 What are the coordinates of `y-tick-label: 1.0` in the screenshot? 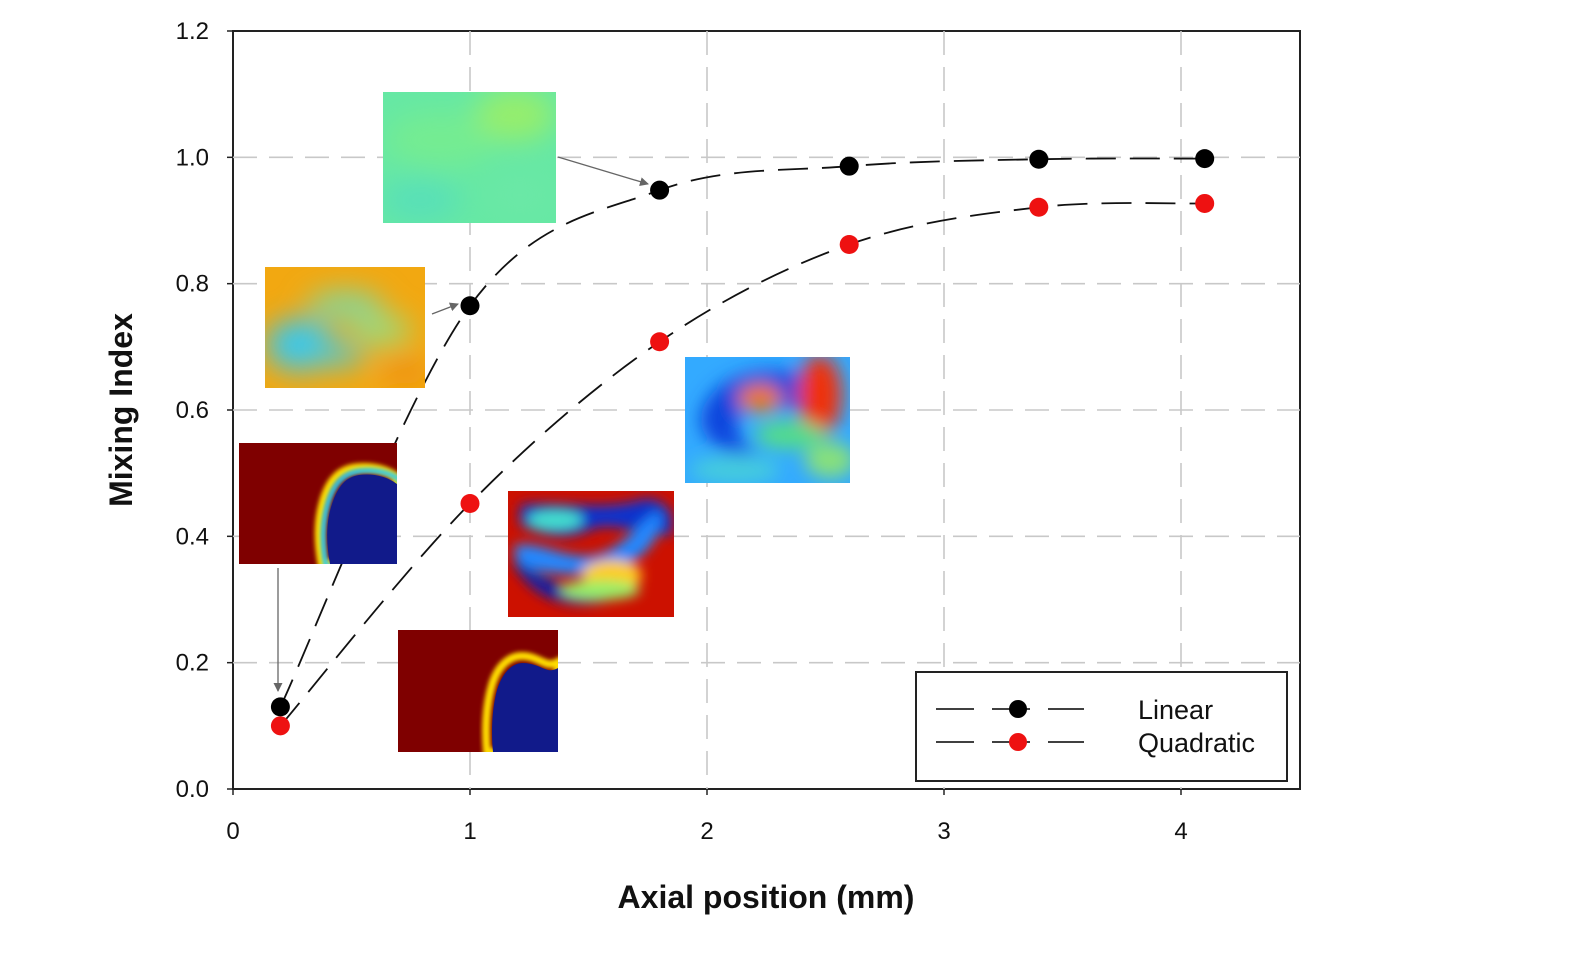 It's located at (192, 157).